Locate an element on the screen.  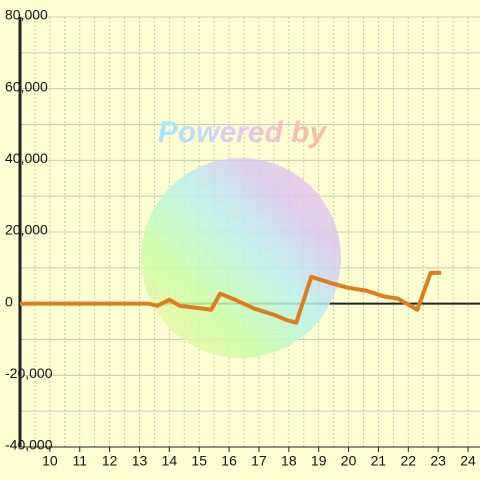
y-tick-label: 40,000 is located at coordinates (26, 158).